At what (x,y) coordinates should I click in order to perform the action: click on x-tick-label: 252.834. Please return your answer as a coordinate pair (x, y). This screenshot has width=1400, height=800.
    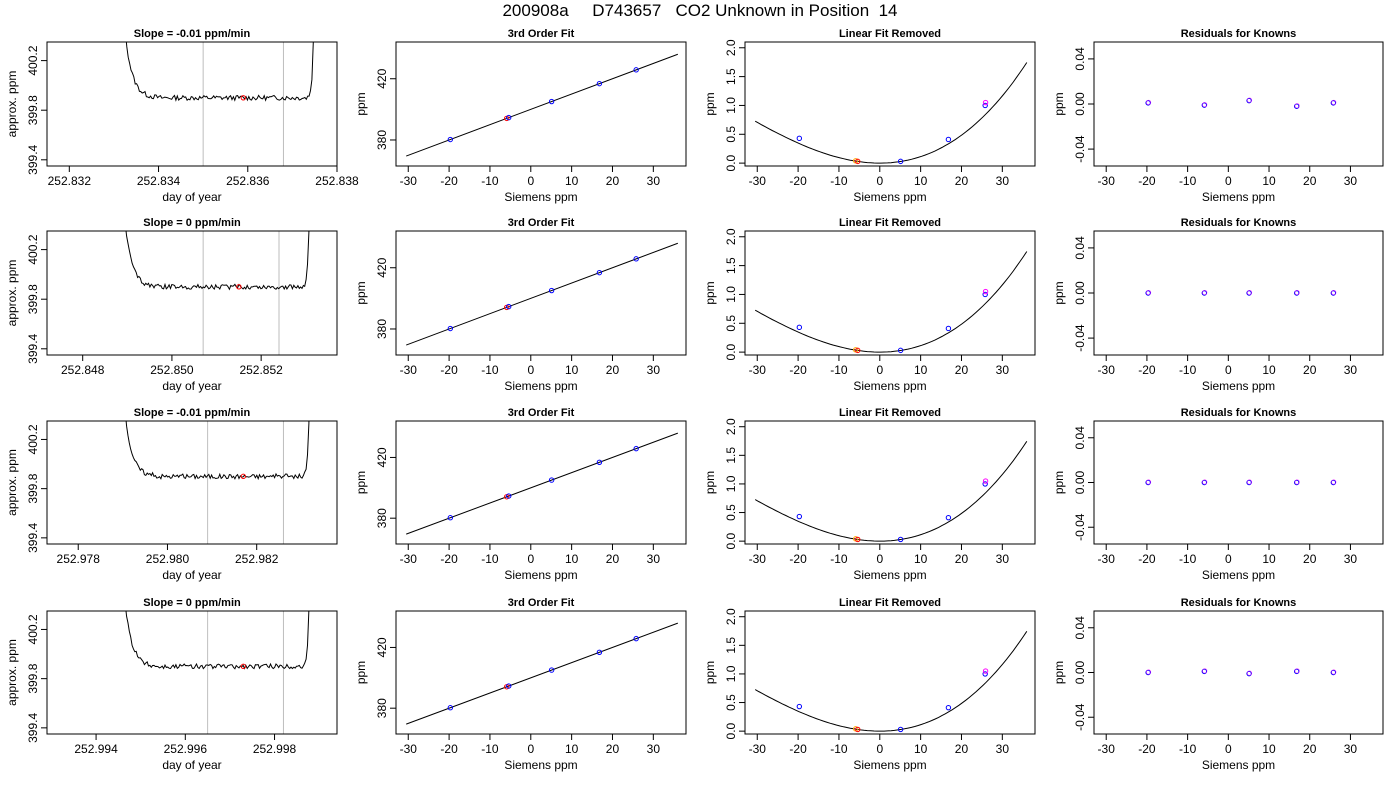
    Looking at the image, I should click on (159, 181).